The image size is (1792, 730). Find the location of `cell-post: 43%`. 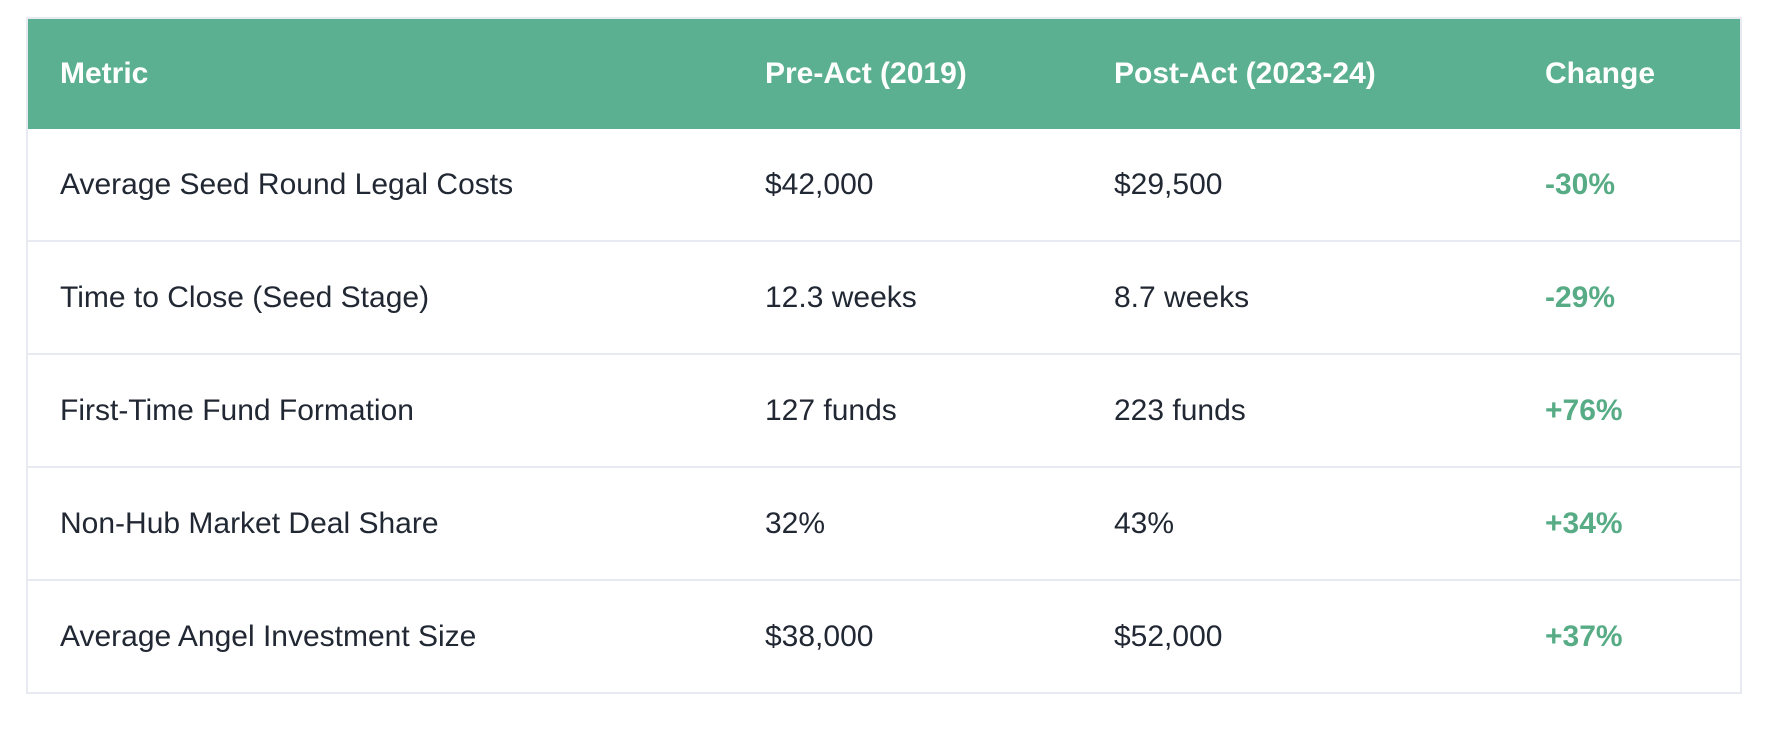

cell-post: 43% is located at coordinates (1297, 523).